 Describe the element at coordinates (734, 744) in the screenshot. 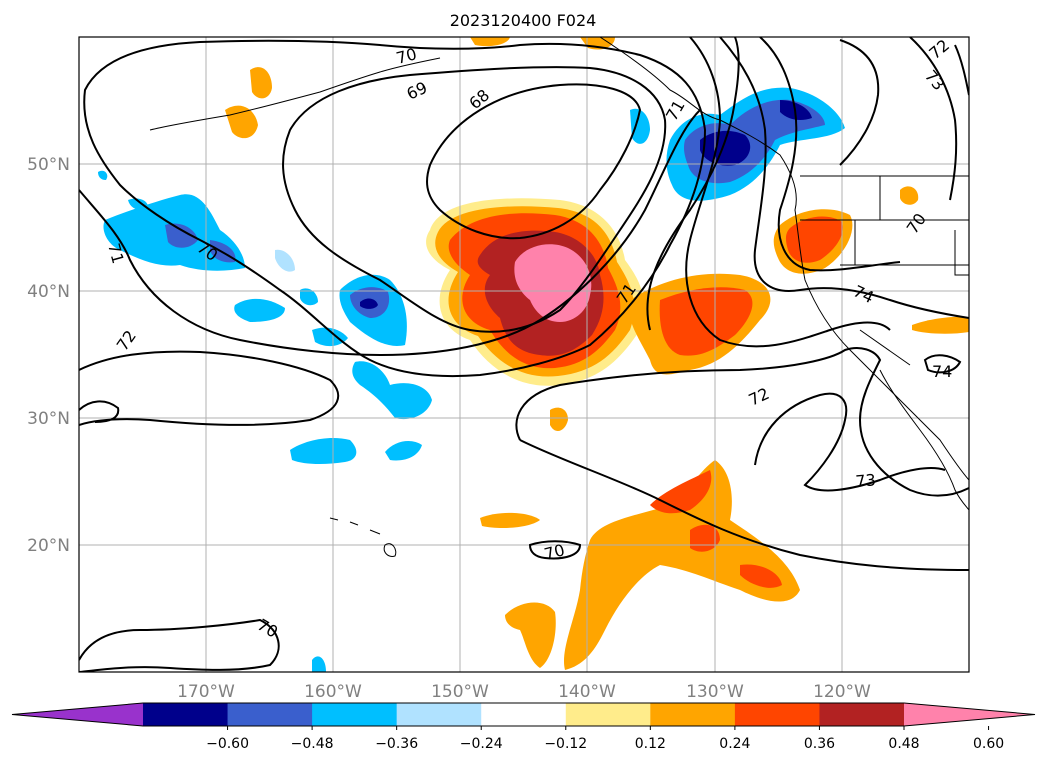

I see `colorbar-tick-label: 0.24` at that location.